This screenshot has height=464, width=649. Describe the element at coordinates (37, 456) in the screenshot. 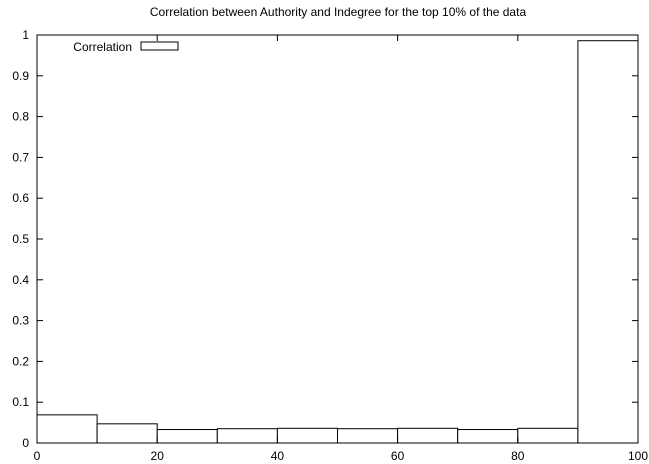

I see `x-tick-label-0: 0` at that location.